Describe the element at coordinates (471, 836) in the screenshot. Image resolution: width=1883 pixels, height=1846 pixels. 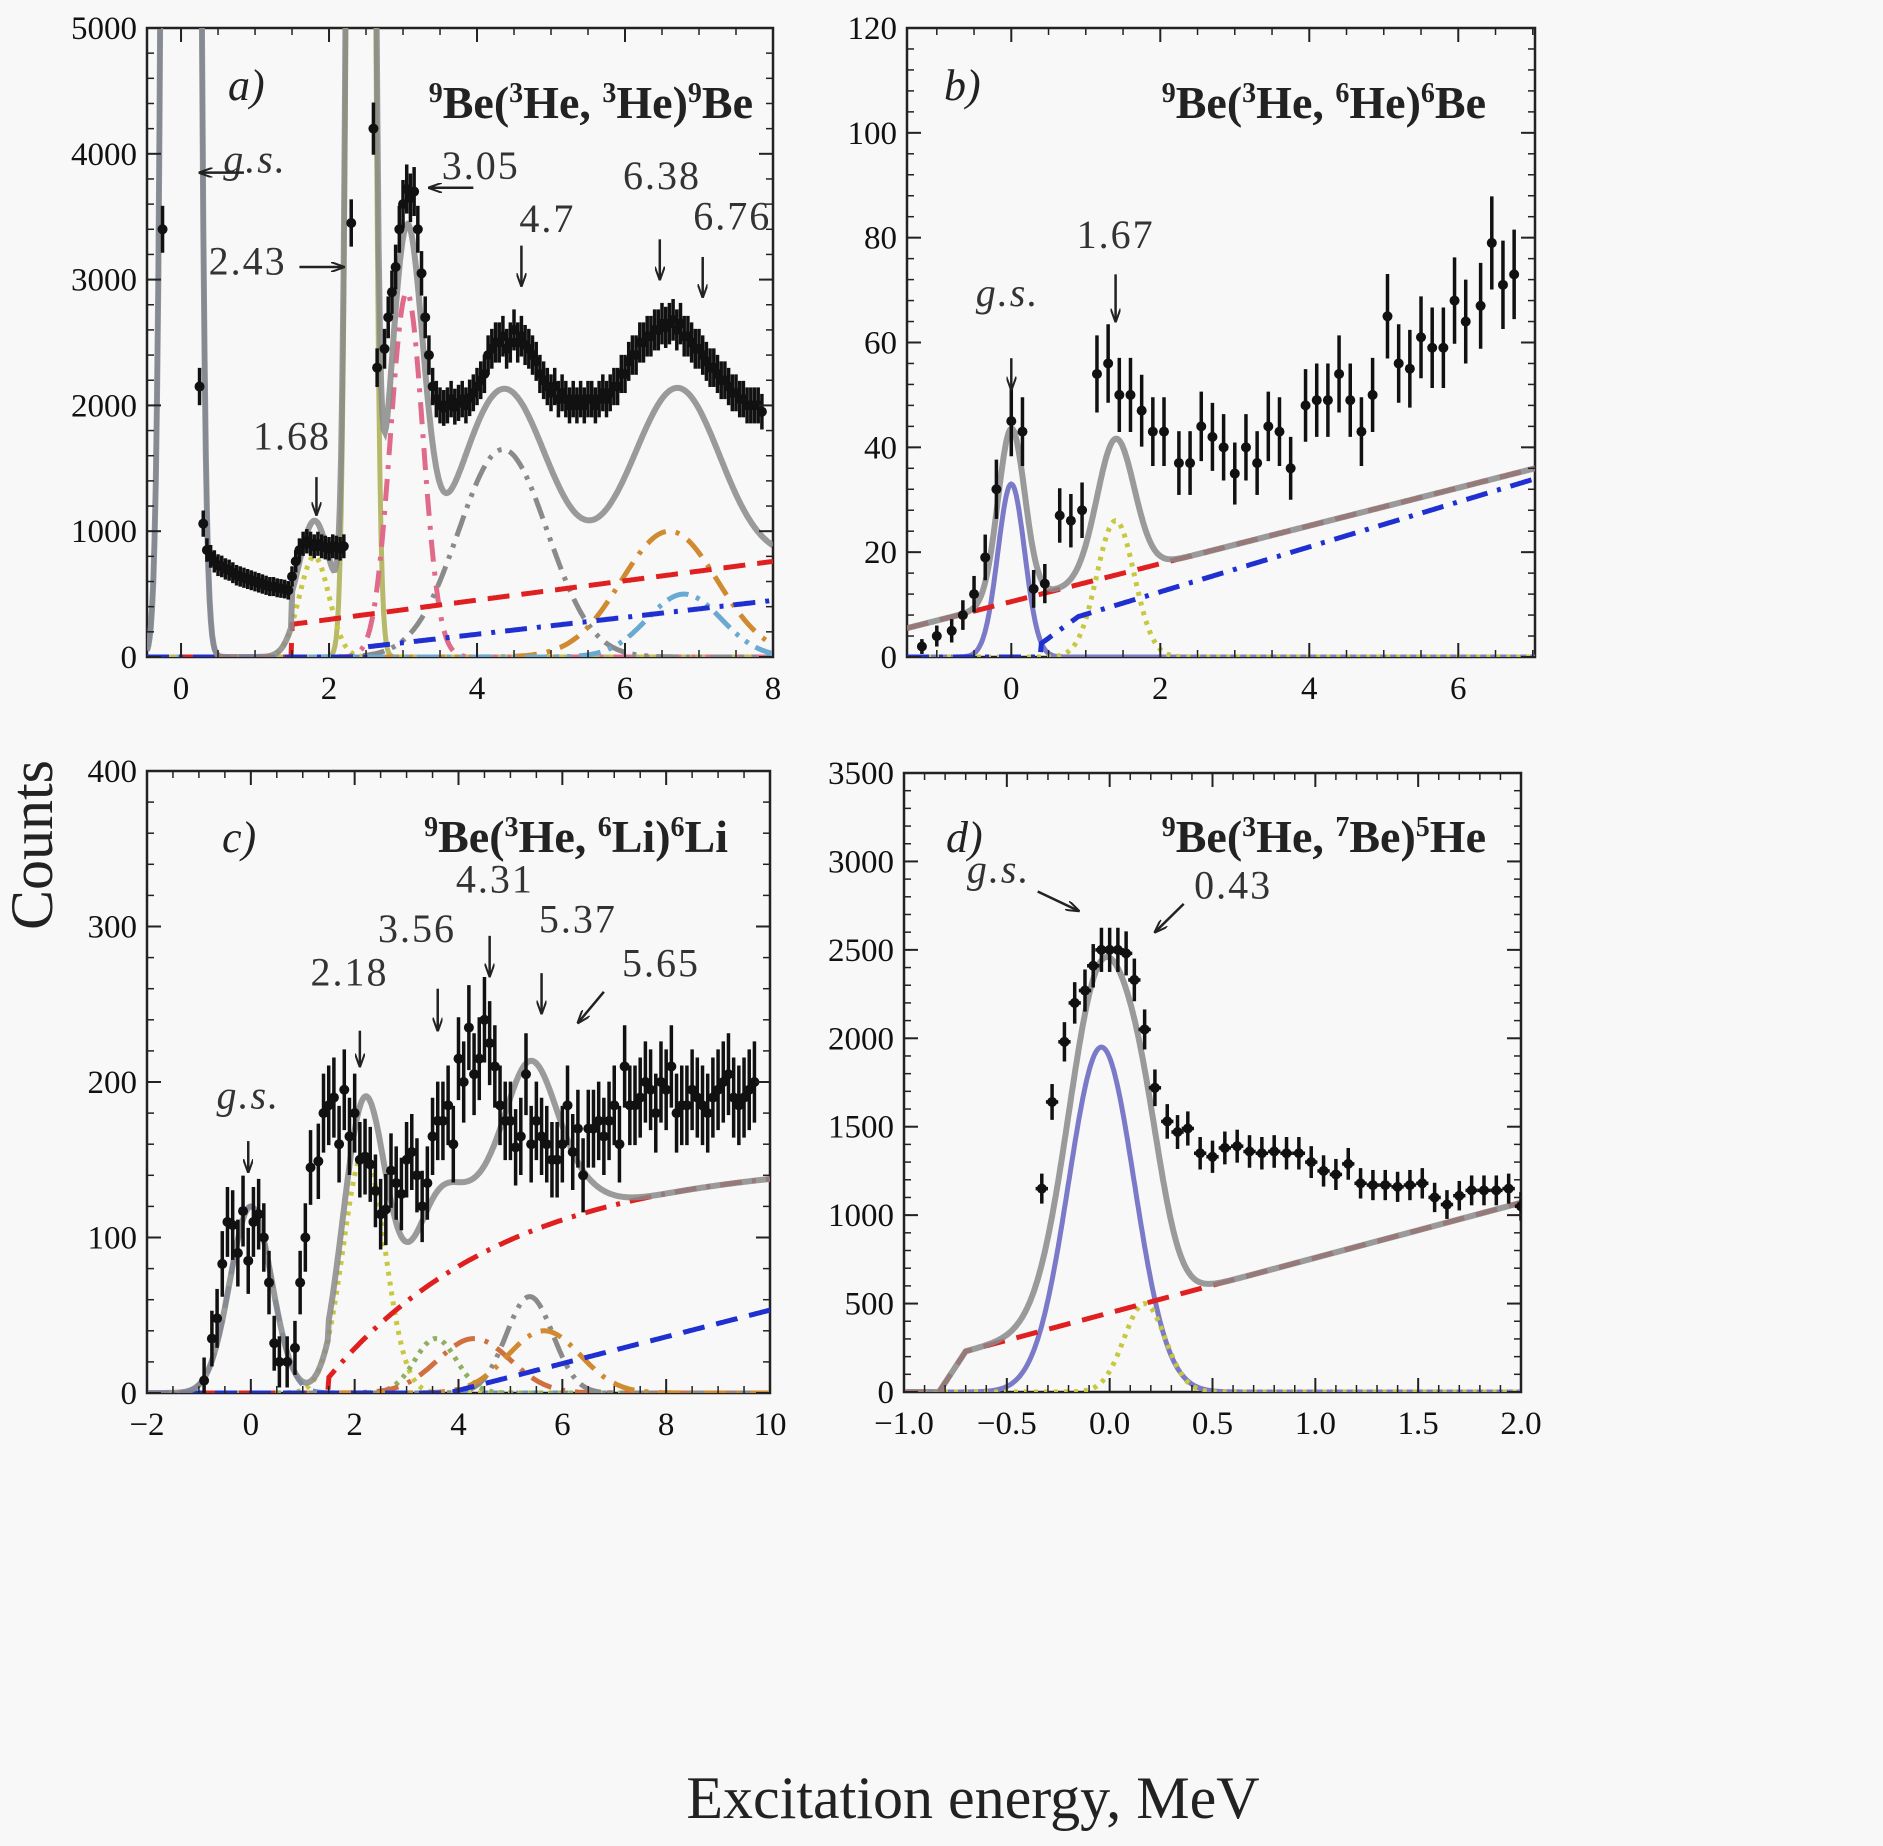
I see `title-text: Be(` at that location.